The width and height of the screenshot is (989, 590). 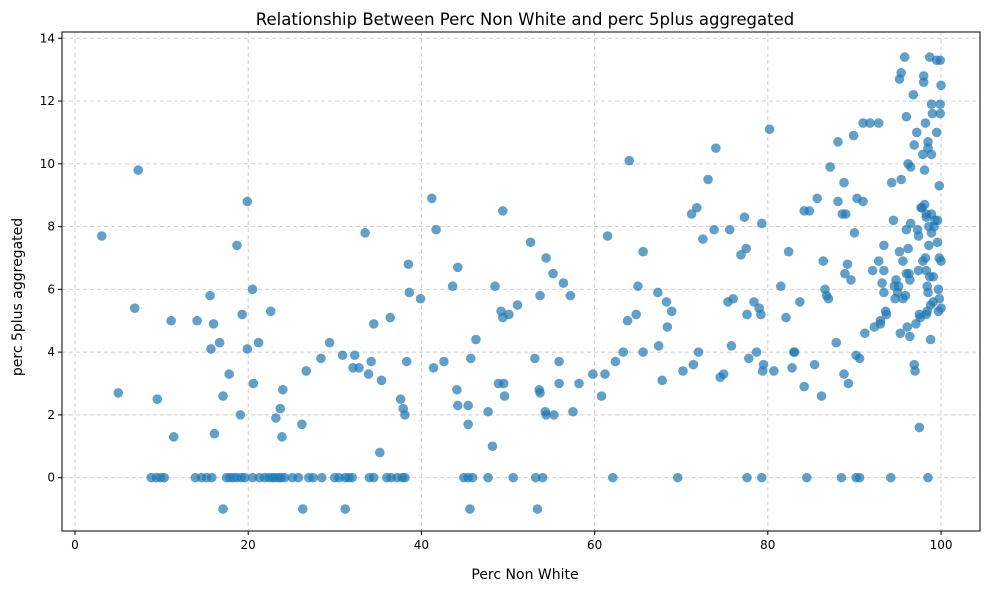 What do you see at coordinates (51, 352) in the screenshot?
I see `y-tick-label: 4` at bounding box center [51, 352].